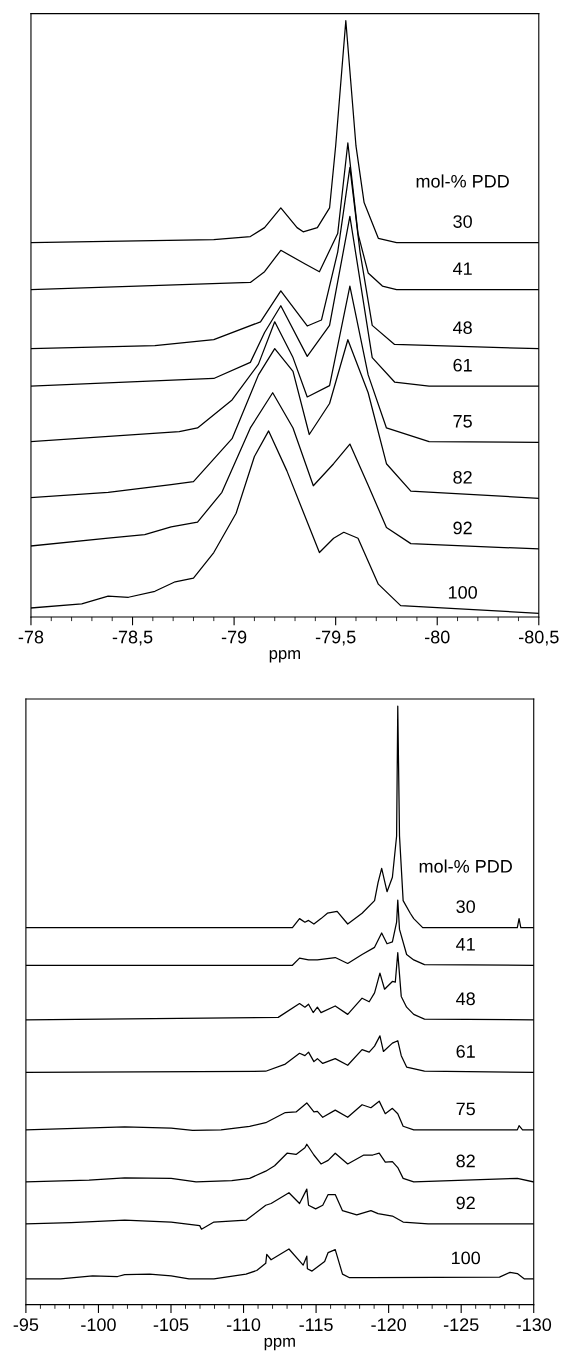 This screenshot has width=563, height=1358. I want to click on x-tick-label: -80,5, so click(539, 638).